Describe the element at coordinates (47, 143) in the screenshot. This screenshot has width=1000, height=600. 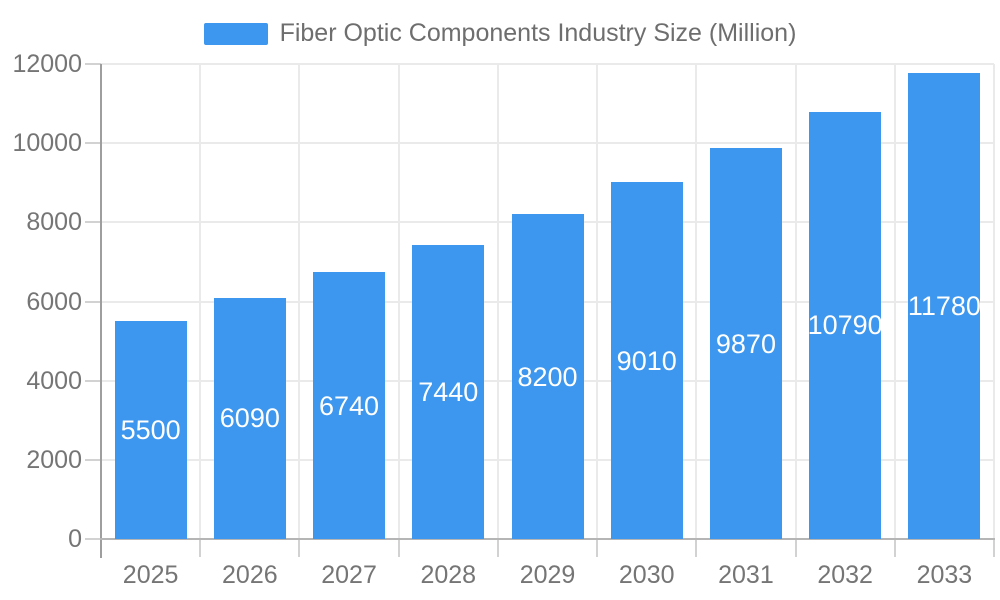
I see `y-tick-label: 10000` at that location.